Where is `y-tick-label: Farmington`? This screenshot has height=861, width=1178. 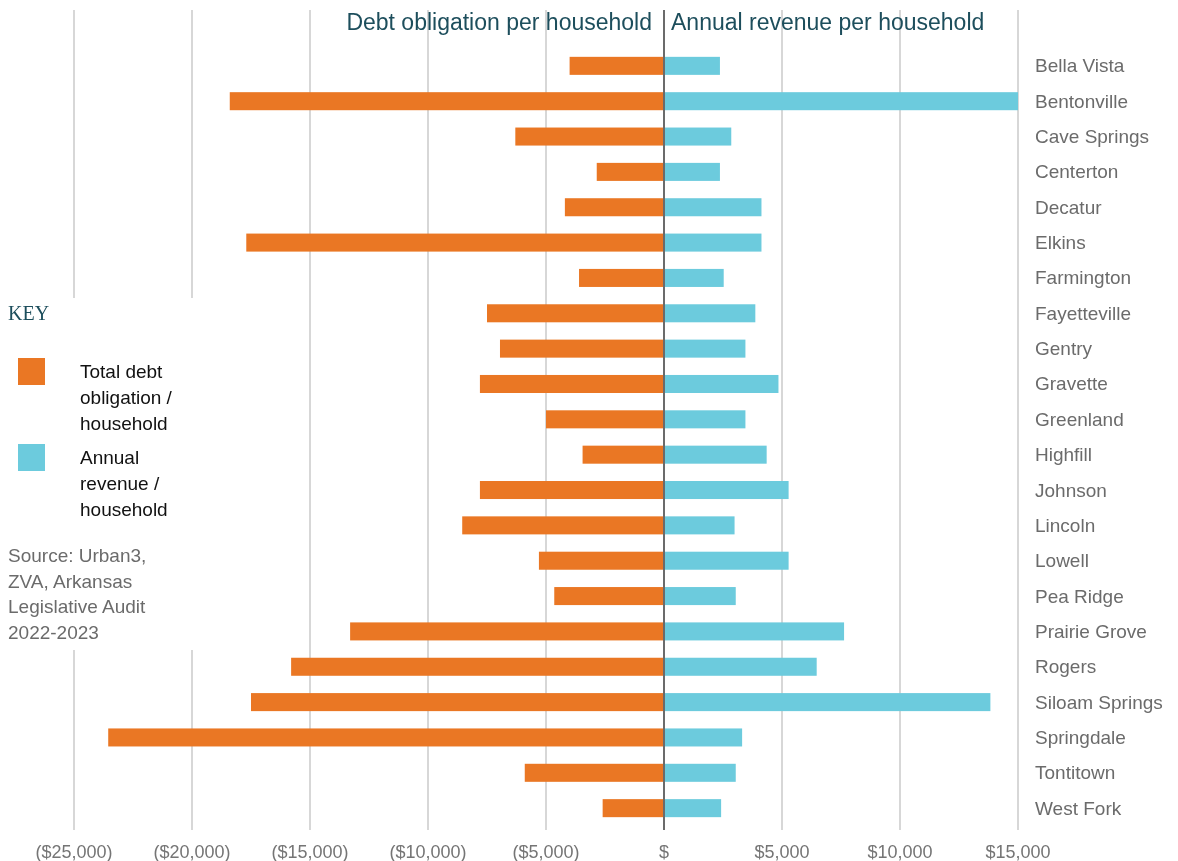 y-tick-label: Farmington is located at coordinates (1083, 278).